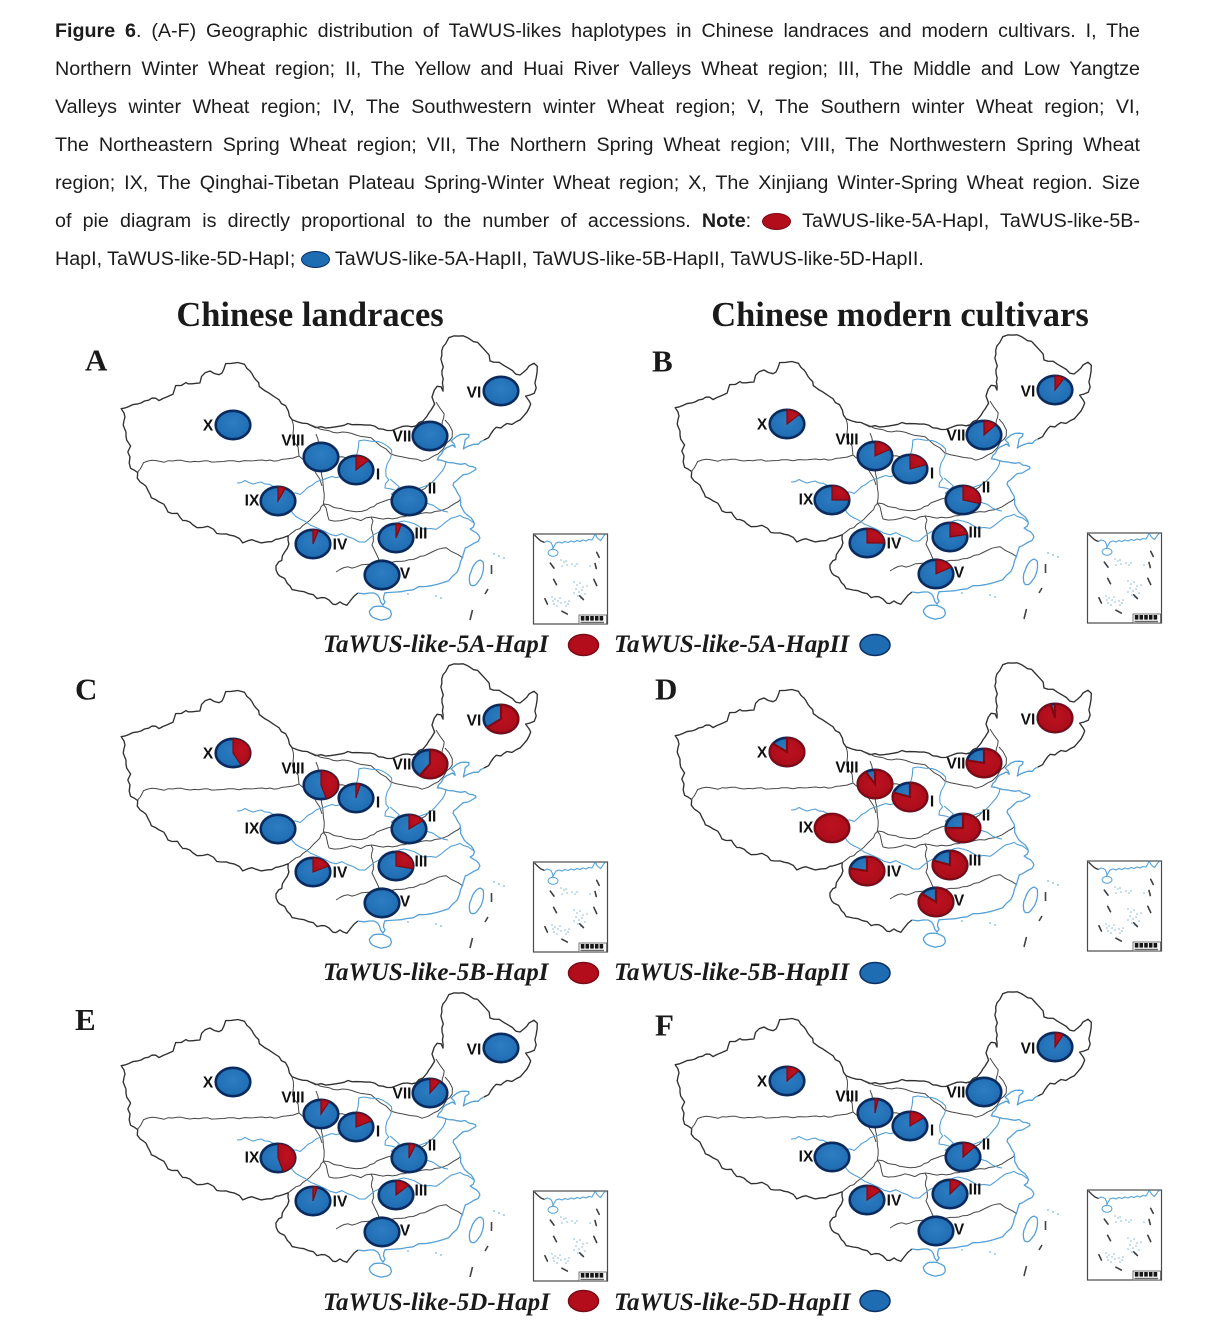 The height and width of the screenshot is (1328, 1226). I want to click on svg-text: D, so click(666, 689).